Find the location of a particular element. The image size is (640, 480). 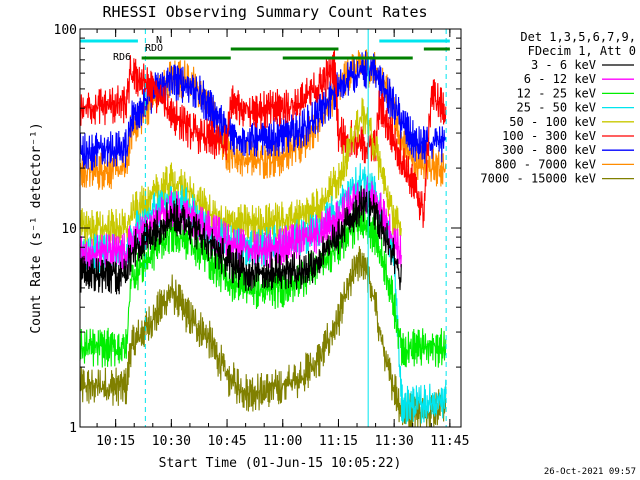

rd6-flag-label: RD6 is located at coordinates (122, 57).